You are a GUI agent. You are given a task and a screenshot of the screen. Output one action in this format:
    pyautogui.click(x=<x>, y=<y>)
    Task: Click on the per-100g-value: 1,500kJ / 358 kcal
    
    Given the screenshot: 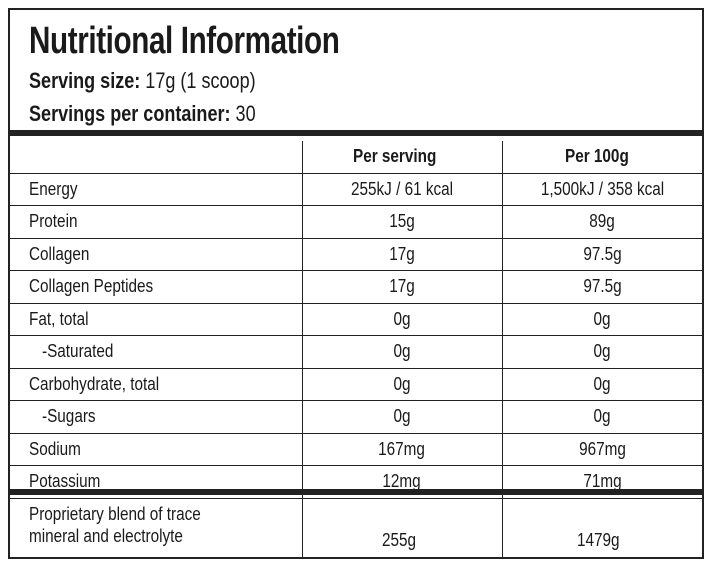 What is the action you would take?
    pyautogui.click(x=601, y=189)
    